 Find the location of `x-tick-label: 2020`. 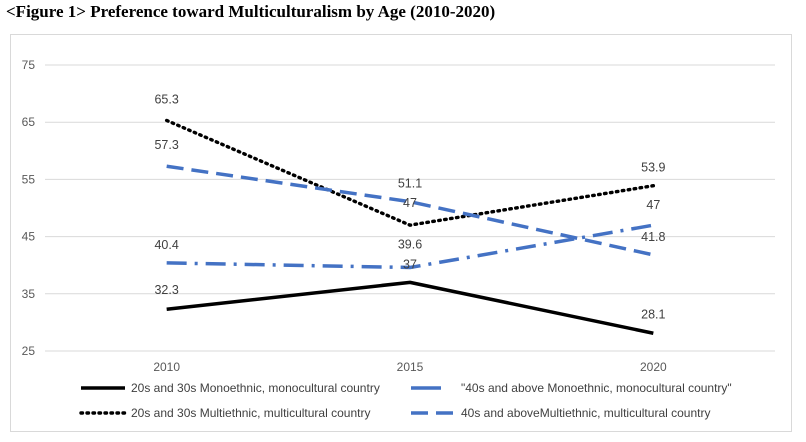

x-tick-label: 2020 is located at coordinates (653, 367).